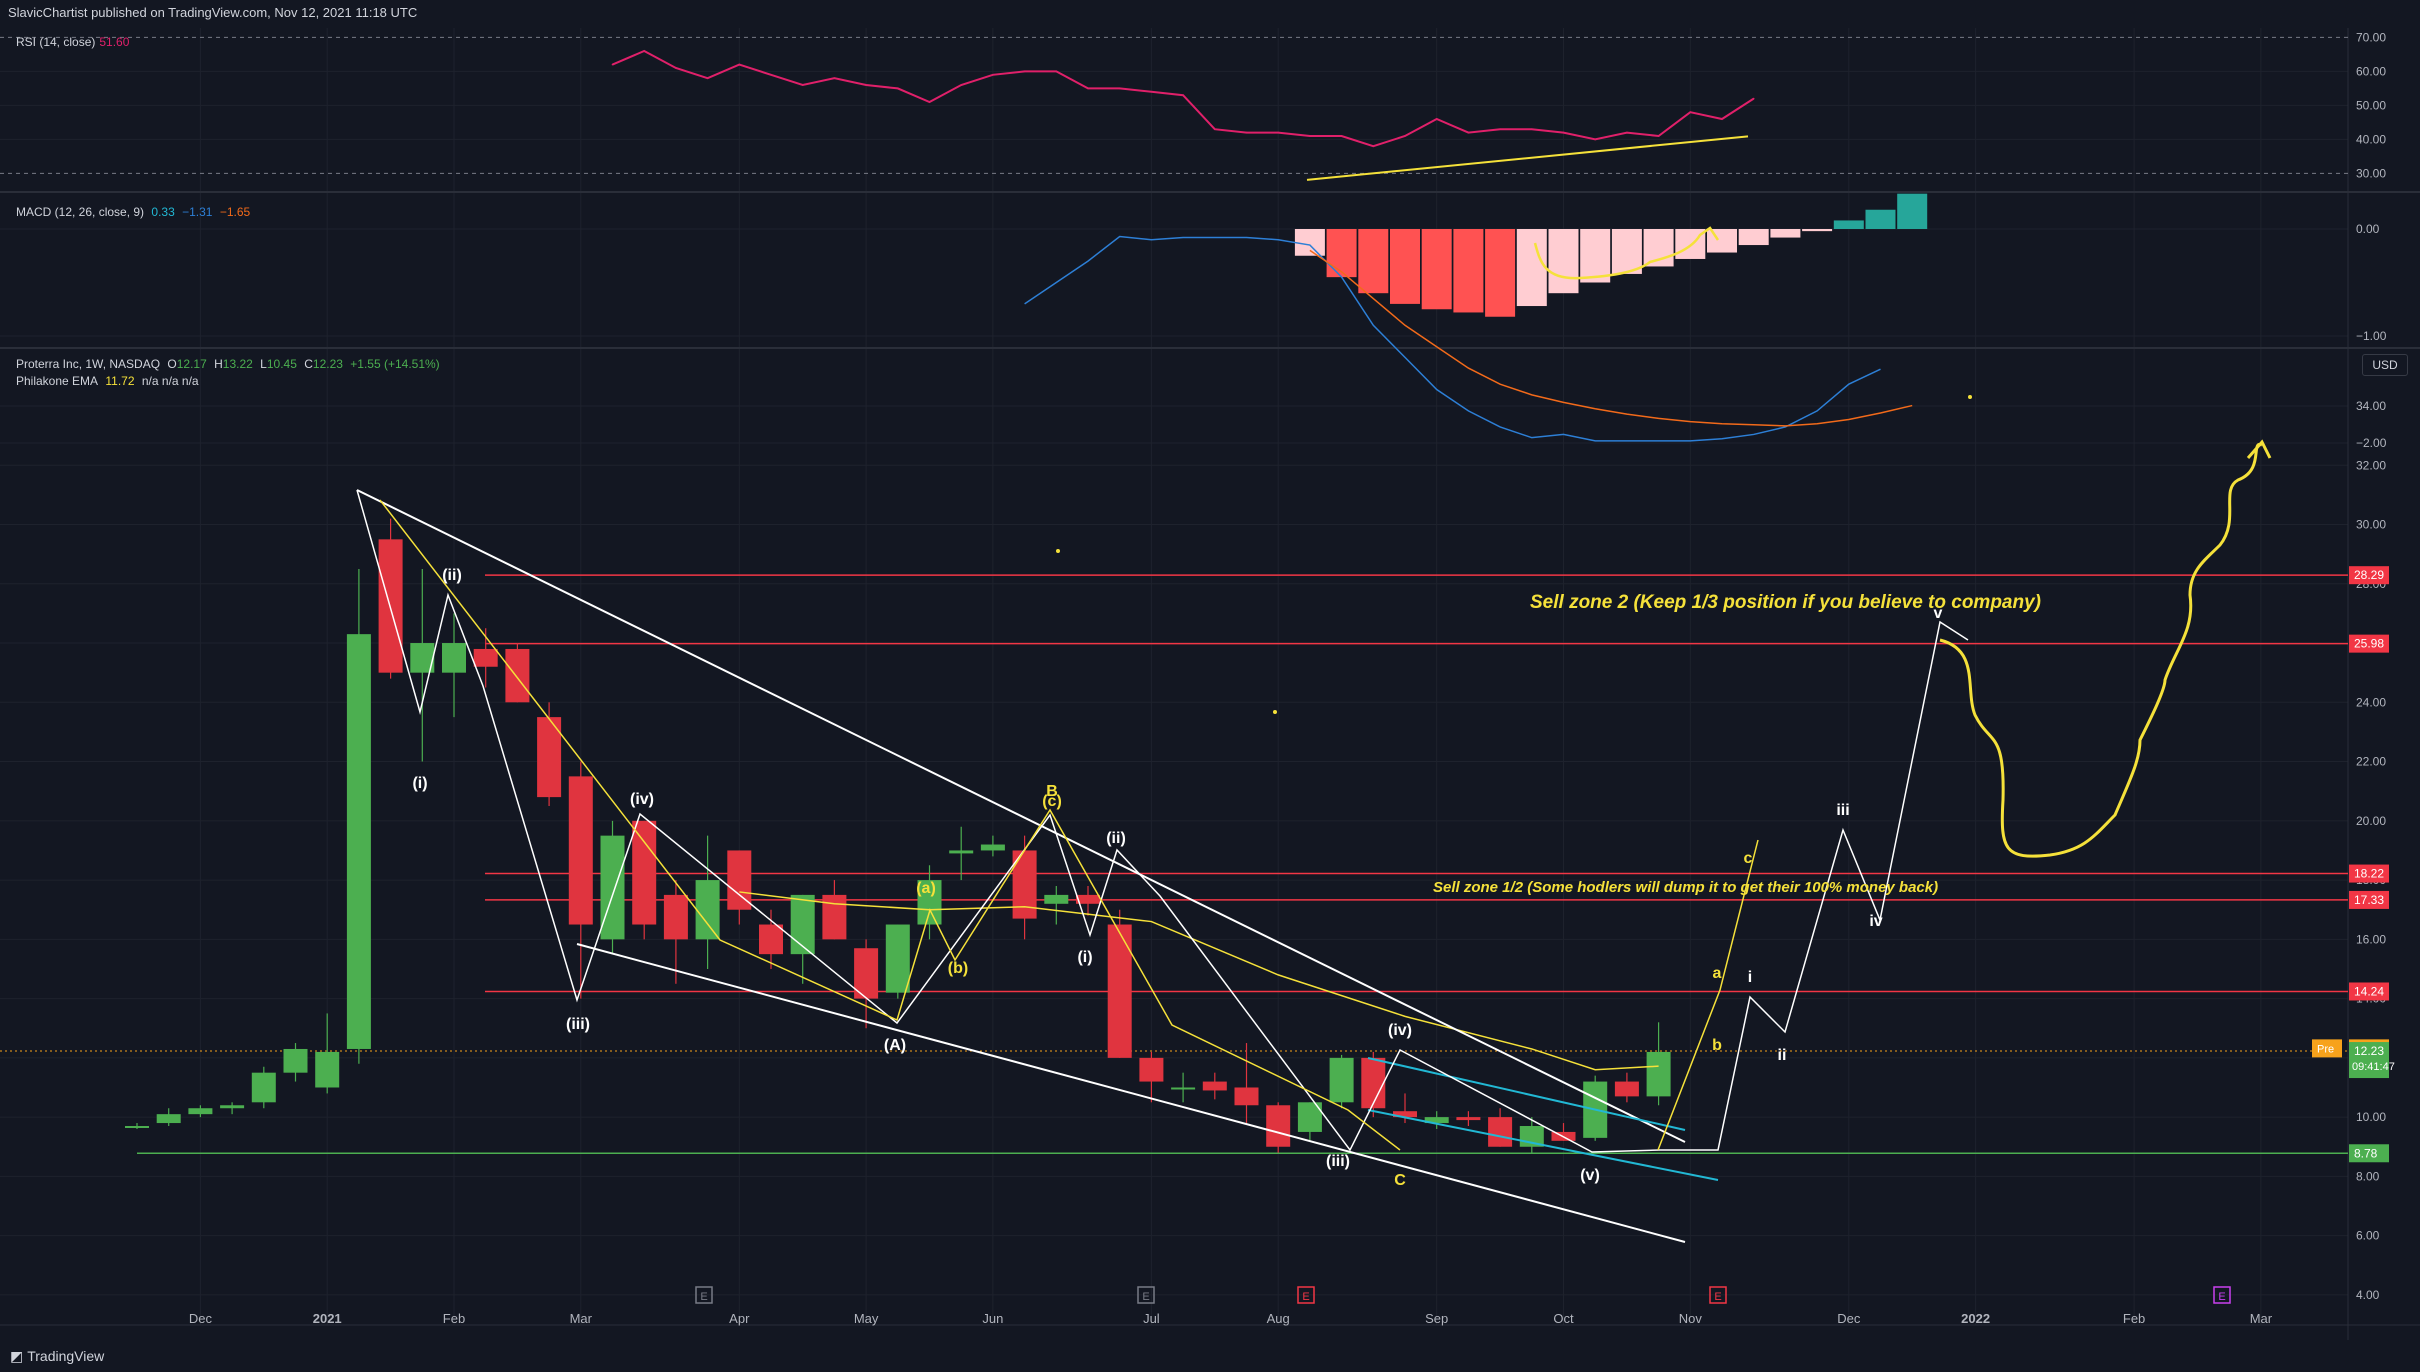 This screenshot has width=2420, height=1372. What do you see at coordinates (2371, 1117) in the screenshot?
I see `price-y-tick: 10.00` at bounding box center [2371, 1117].